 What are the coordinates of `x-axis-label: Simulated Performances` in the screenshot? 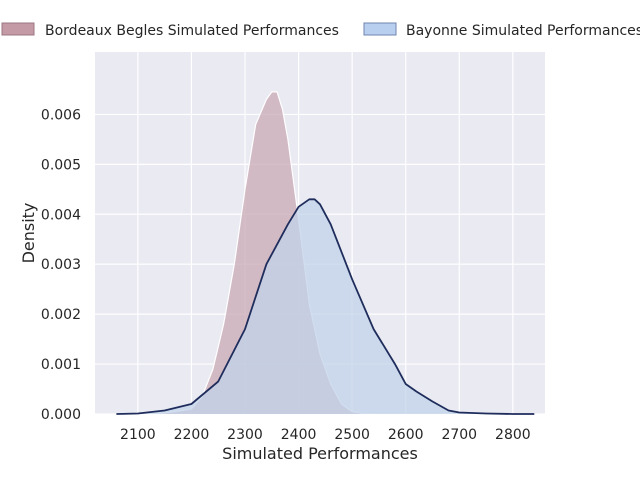 It's located at (320, 453).